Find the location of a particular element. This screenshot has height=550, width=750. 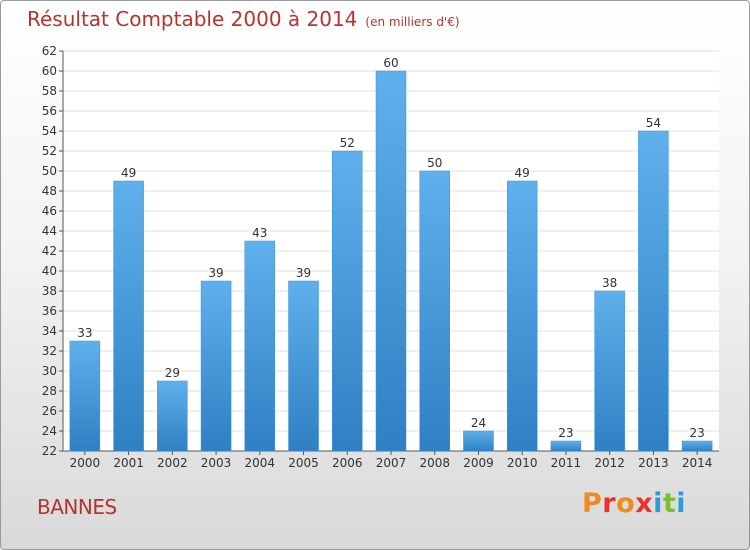

y-tick-label: 30 is located at coordinates (49, 371).